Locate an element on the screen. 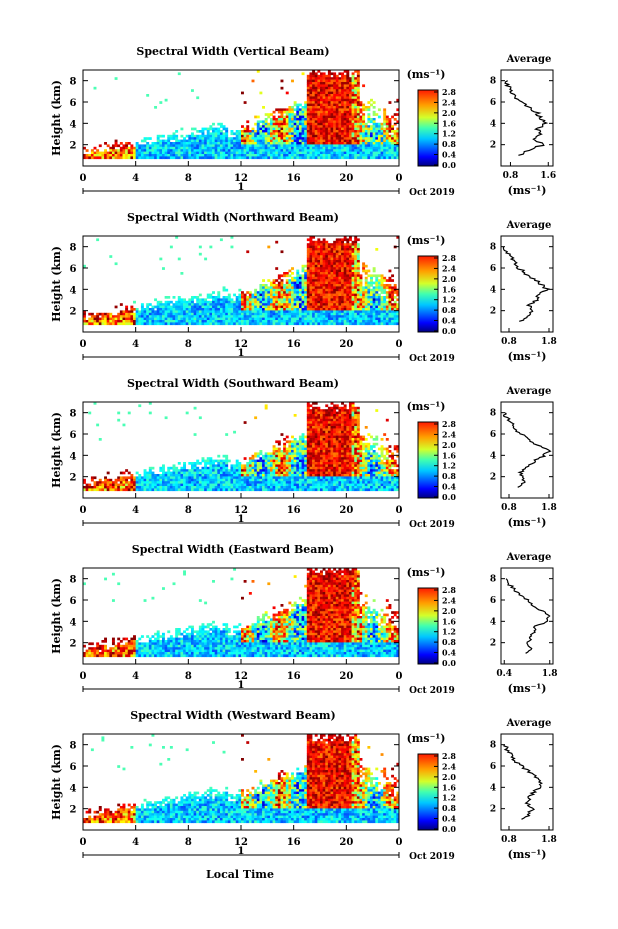 This screenshot has width=618, height=929. y-axis-label: Height (km) is located at coordinates (56, 118).